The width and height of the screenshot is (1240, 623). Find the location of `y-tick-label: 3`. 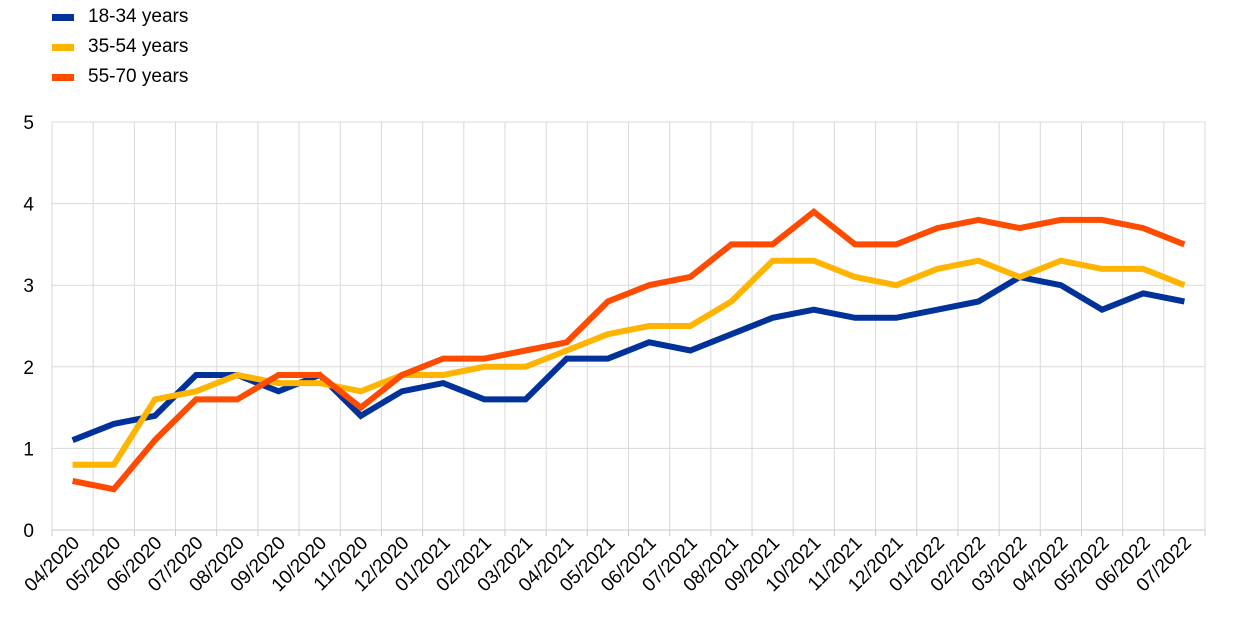

y-tick-label: 3 is located at coordinates (28, 286).